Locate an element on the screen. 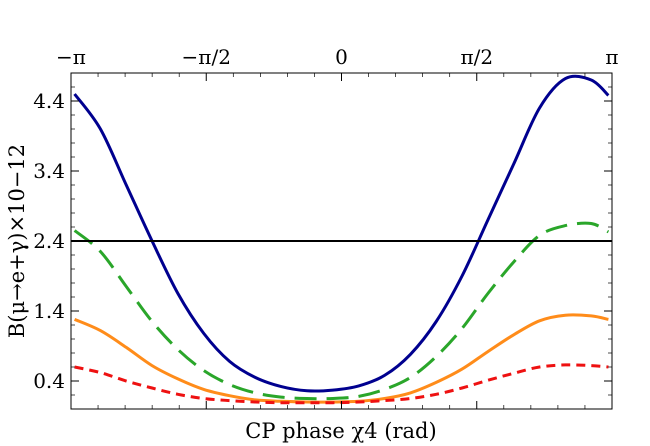 Image resolution: width=650 pixels, height=446 pixels. top-tick-label: −π is located at coordinates (71, 57).